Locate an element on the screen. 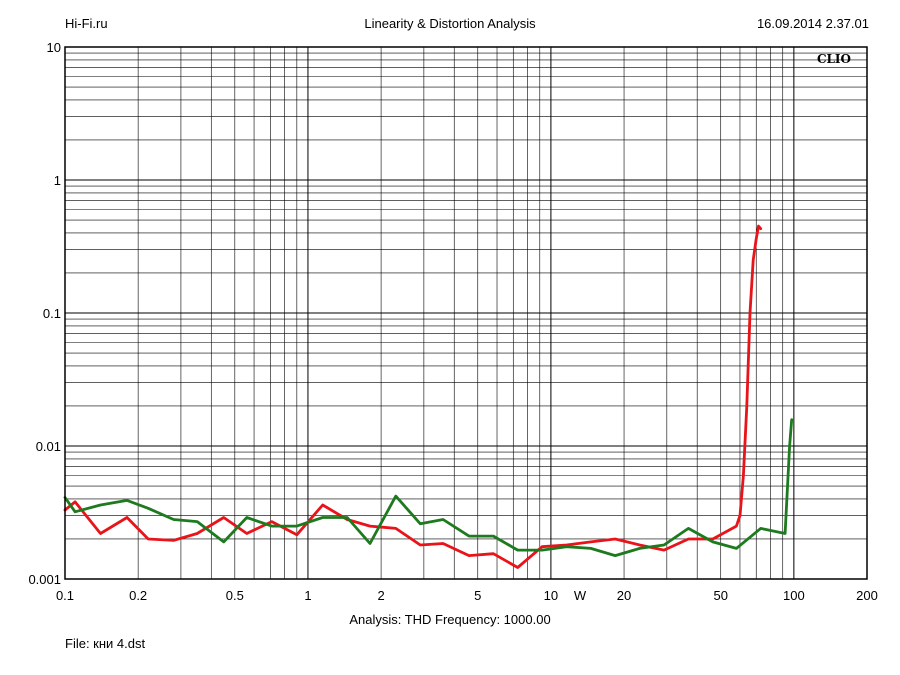  x-tick-labels: 0.1 0.2 0.5 1 2 5 10 20 50 100 200 is located at coordinates (467, 595).